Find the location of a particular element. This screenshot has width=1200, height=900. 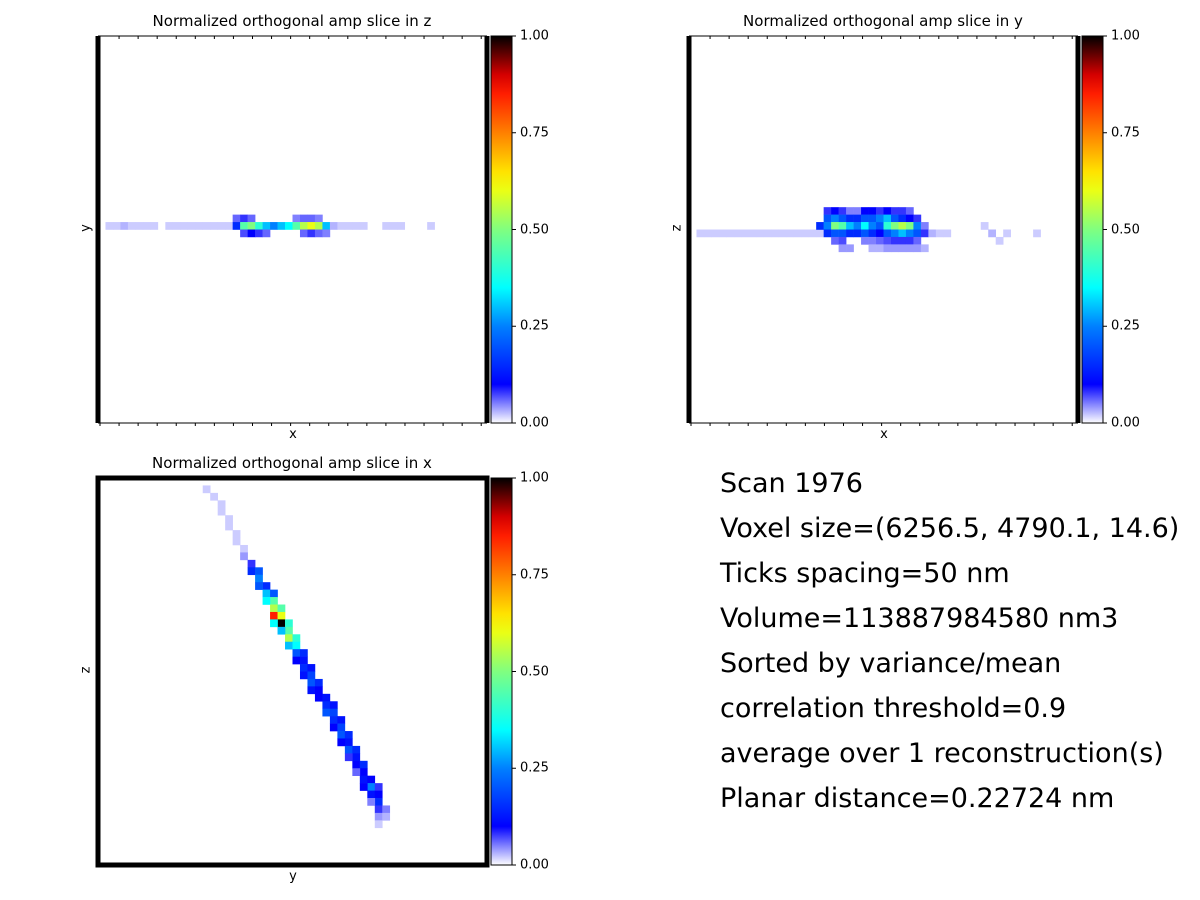

y-axis-label: z is located at coordinates (86, 670).